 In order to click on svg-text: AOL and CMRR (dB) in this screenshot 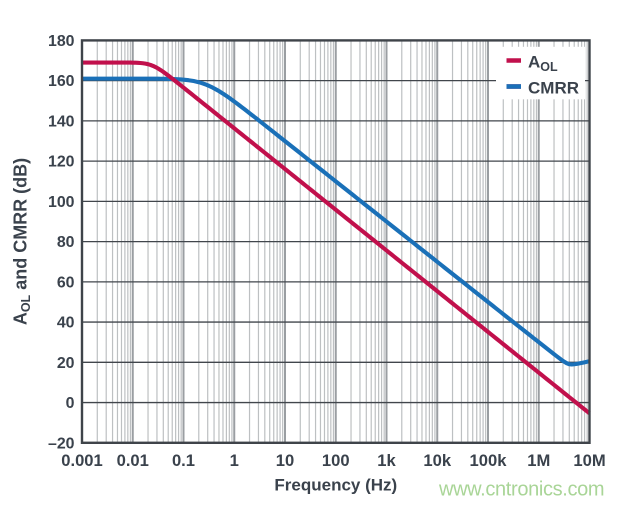, I will do `click(22, 241)`.